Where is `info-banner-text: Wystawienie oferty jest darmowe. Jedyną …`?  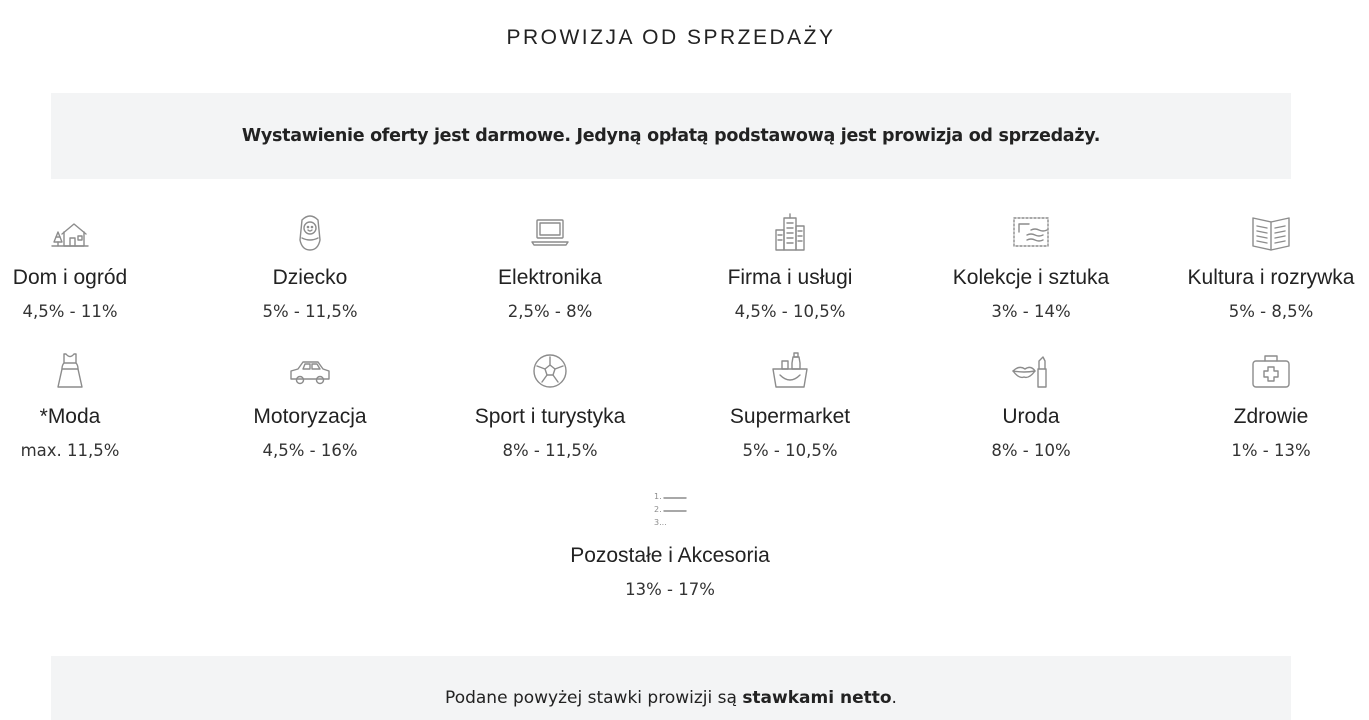
info-banner-text: Wystawienie oferty jest darmowe. Jedyną … is located at coordinates (671, 136).